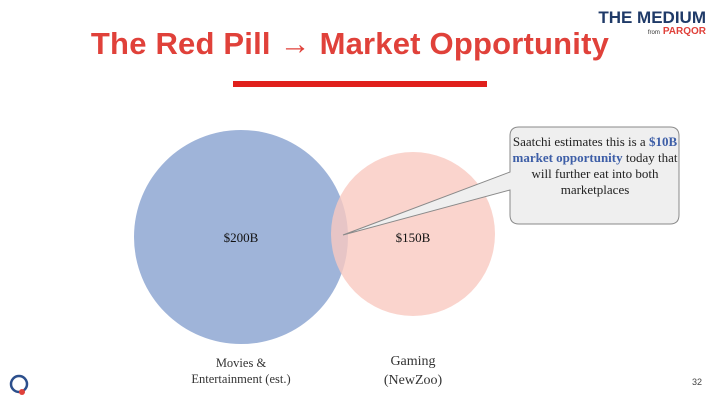 The height and width of the screenshot is (405, 720). I want to click on caption-line: Gaming, so click(413, 361).